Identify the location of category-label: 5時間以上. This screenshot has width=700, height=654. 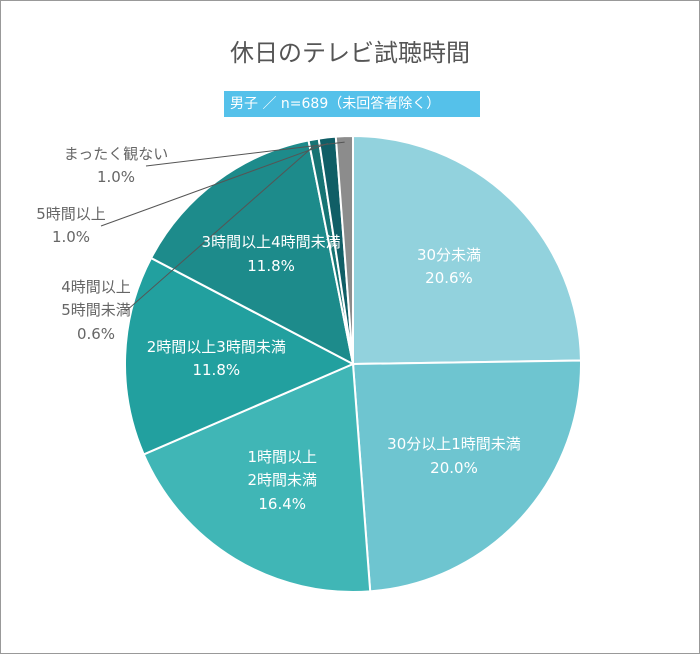
(71, 213).